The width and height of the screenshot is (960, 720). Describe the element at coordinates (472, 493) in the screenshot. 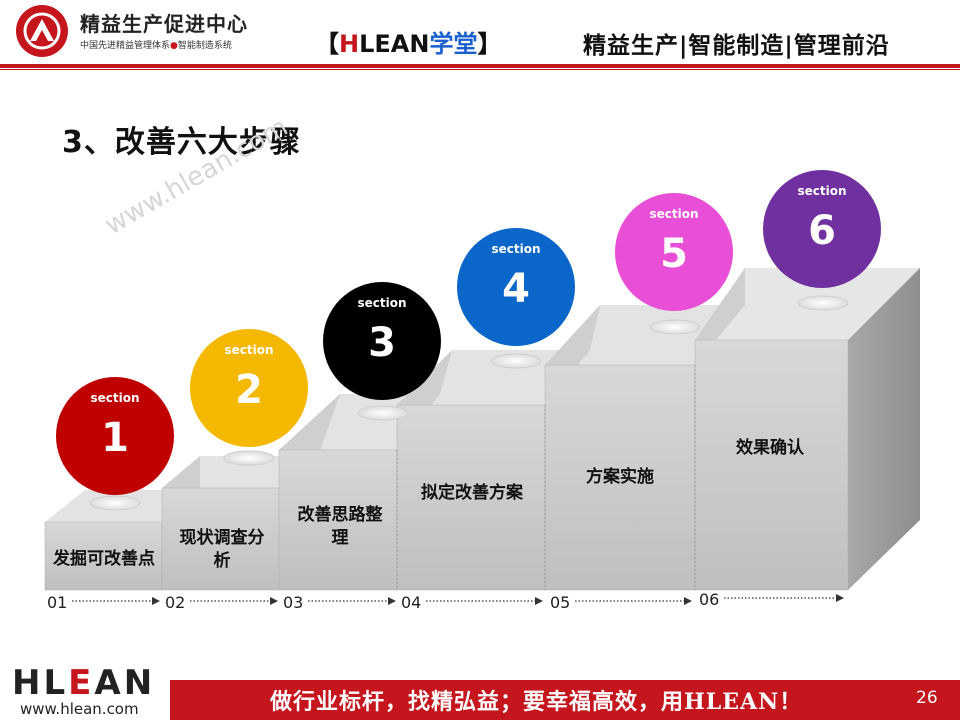

I see `step-label-4: 拟定改善方案` at that location.